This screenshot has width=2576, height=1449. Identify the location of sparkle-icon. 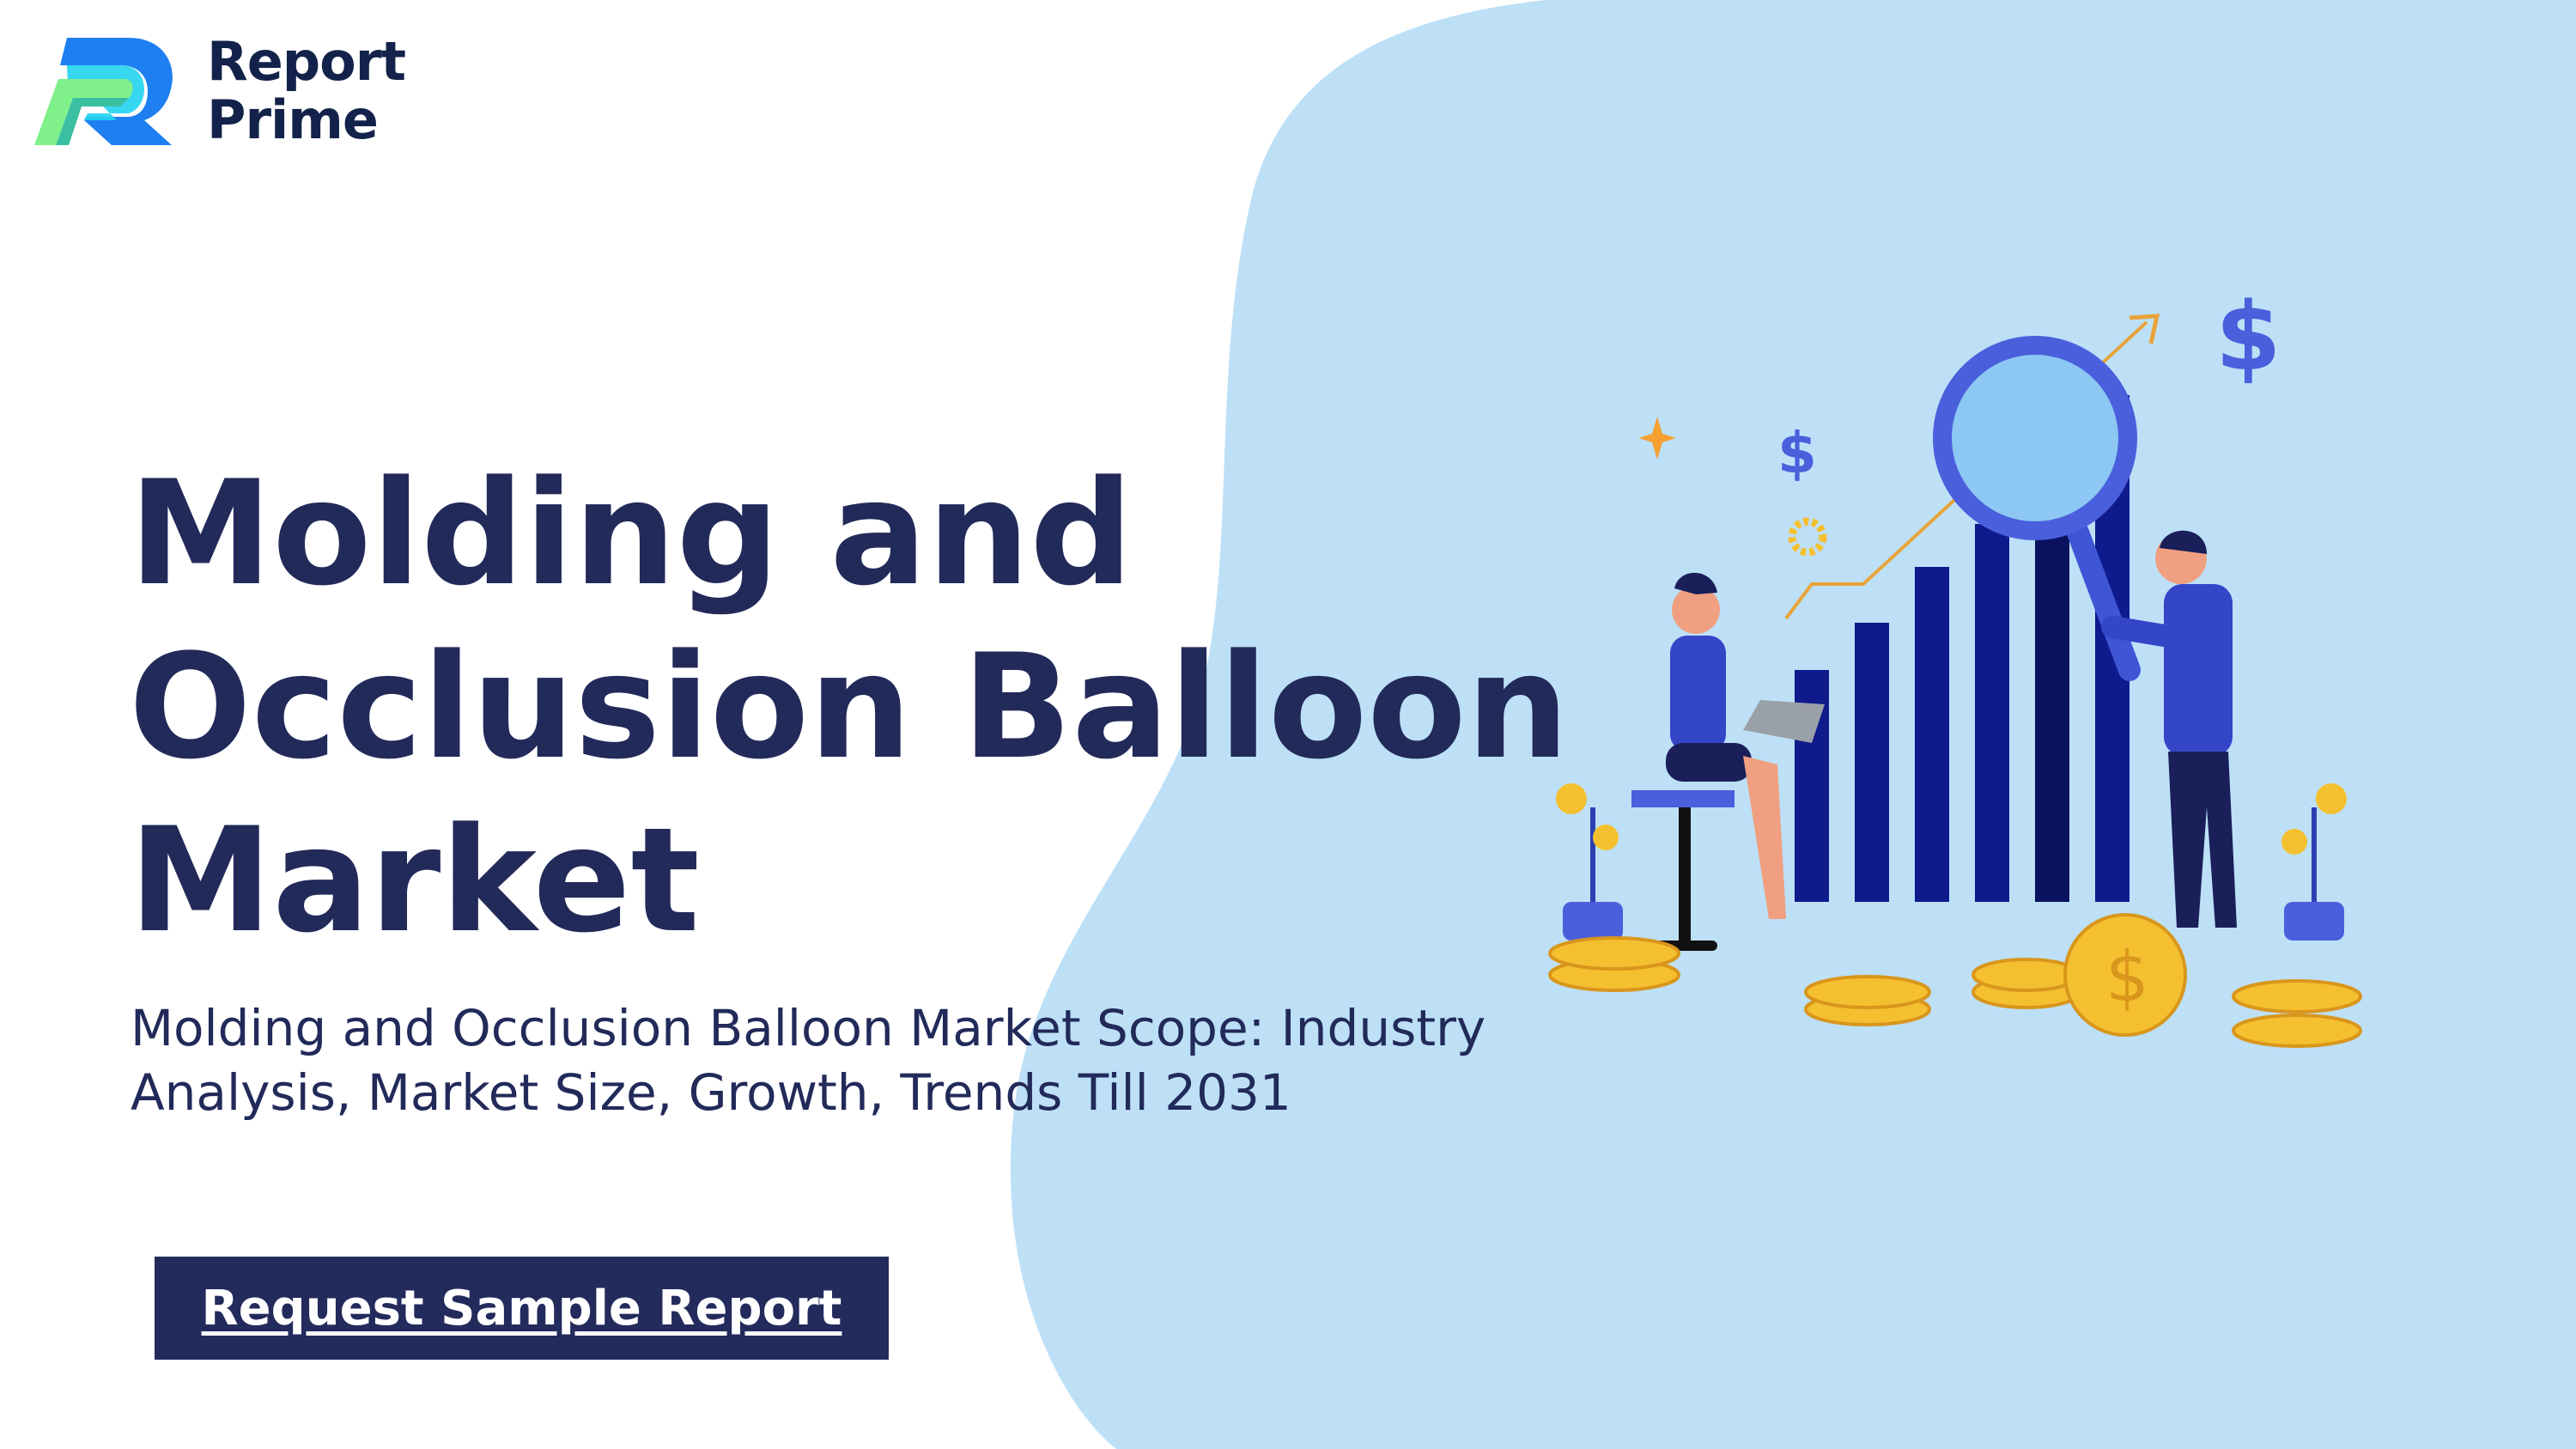
(1657, 438).